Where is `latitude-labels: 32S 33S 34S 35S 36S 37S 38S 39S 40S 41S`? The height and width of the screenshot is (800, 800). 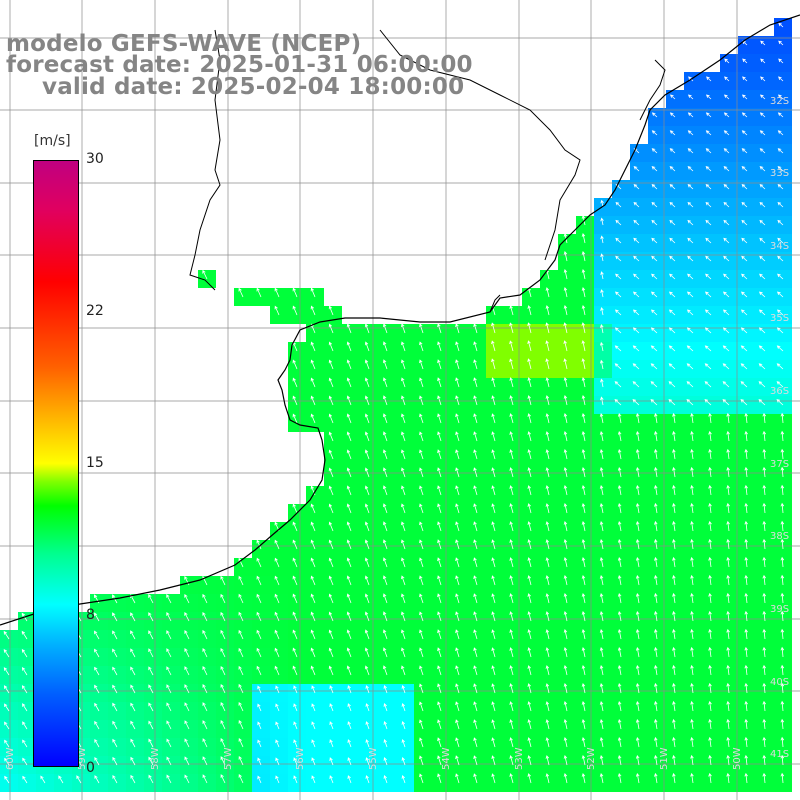
latitude-labels: 32S 33S 34S 35S 36S 37S 38S 39S 40S 41S is located at coordinates (779, 428).